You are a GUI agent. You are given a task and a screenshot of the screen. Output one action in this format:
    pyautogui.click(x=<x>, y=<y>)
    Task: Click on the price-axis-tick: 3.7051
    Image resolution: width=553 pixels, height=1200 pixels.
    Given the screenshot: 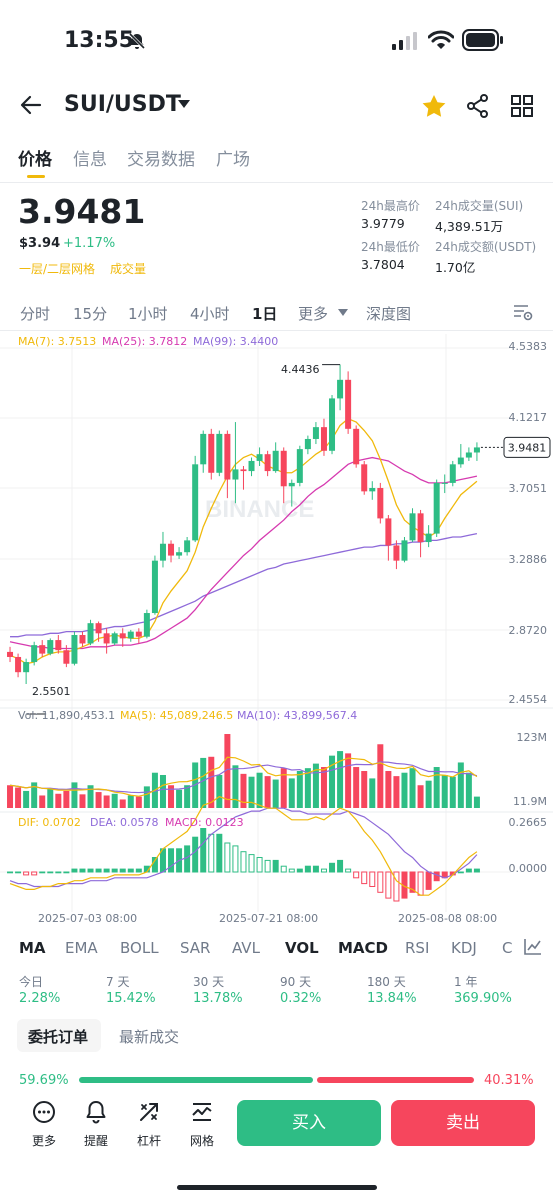 What is the action you would take?
    pyautogui.click(x=528, y=488)
    